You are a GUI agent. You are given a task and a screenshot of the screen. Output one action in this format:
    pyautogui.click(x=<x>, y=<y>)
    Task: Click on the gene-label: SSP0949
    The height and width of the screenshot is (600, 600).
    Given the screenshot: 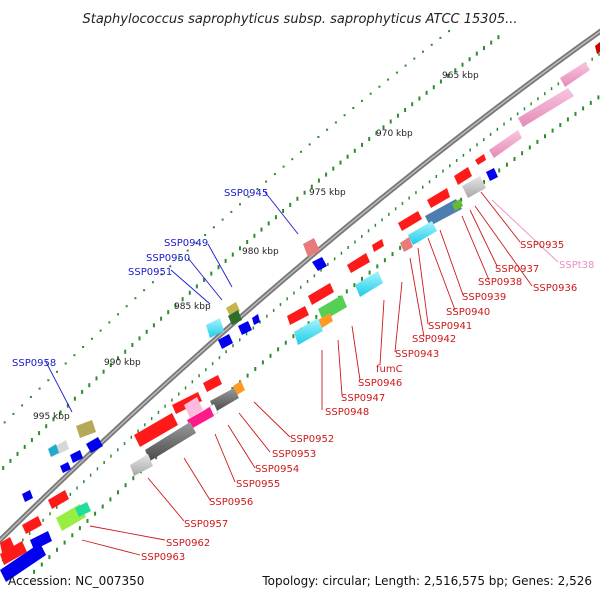 What is the action you would take?
    pyautogui.click(x=186, y=243)
    